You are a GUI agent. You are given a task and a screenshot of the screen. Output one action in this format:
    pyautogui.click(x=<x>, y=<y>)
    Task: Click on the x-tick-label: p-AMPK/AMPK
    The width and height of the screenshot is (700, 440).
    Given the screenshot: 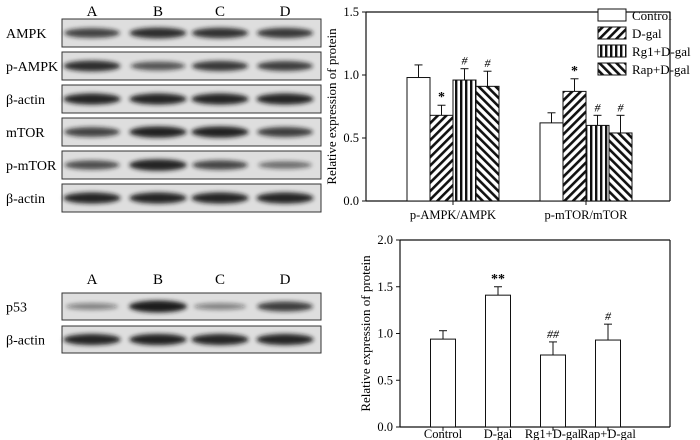 What is the action you would take?
    pyautogui.click(x=453, y=215)
    